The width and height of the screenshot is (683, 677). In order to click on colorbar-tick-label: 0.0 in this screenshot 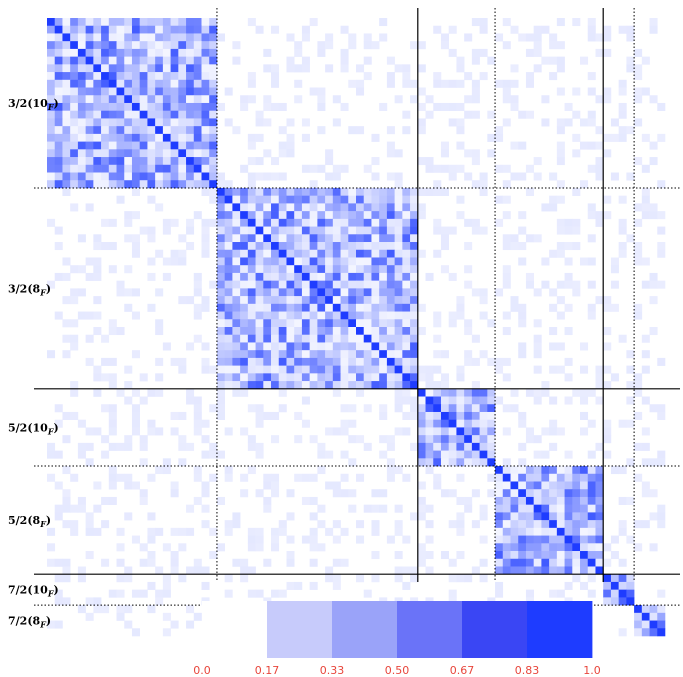, I will do `click(202, 670)`.